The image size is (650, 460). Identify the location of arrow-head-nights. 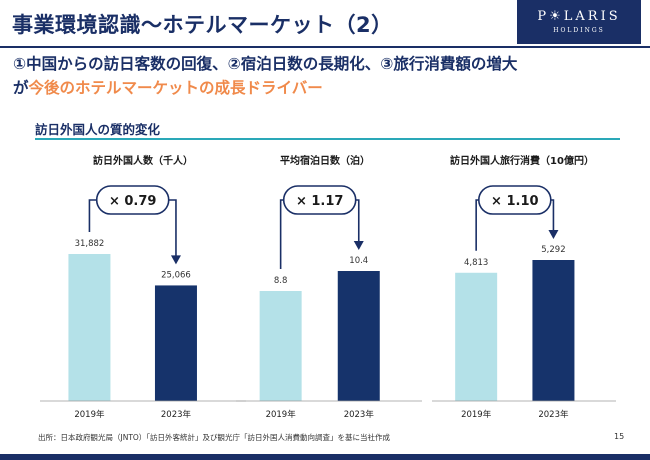
(358, 245).